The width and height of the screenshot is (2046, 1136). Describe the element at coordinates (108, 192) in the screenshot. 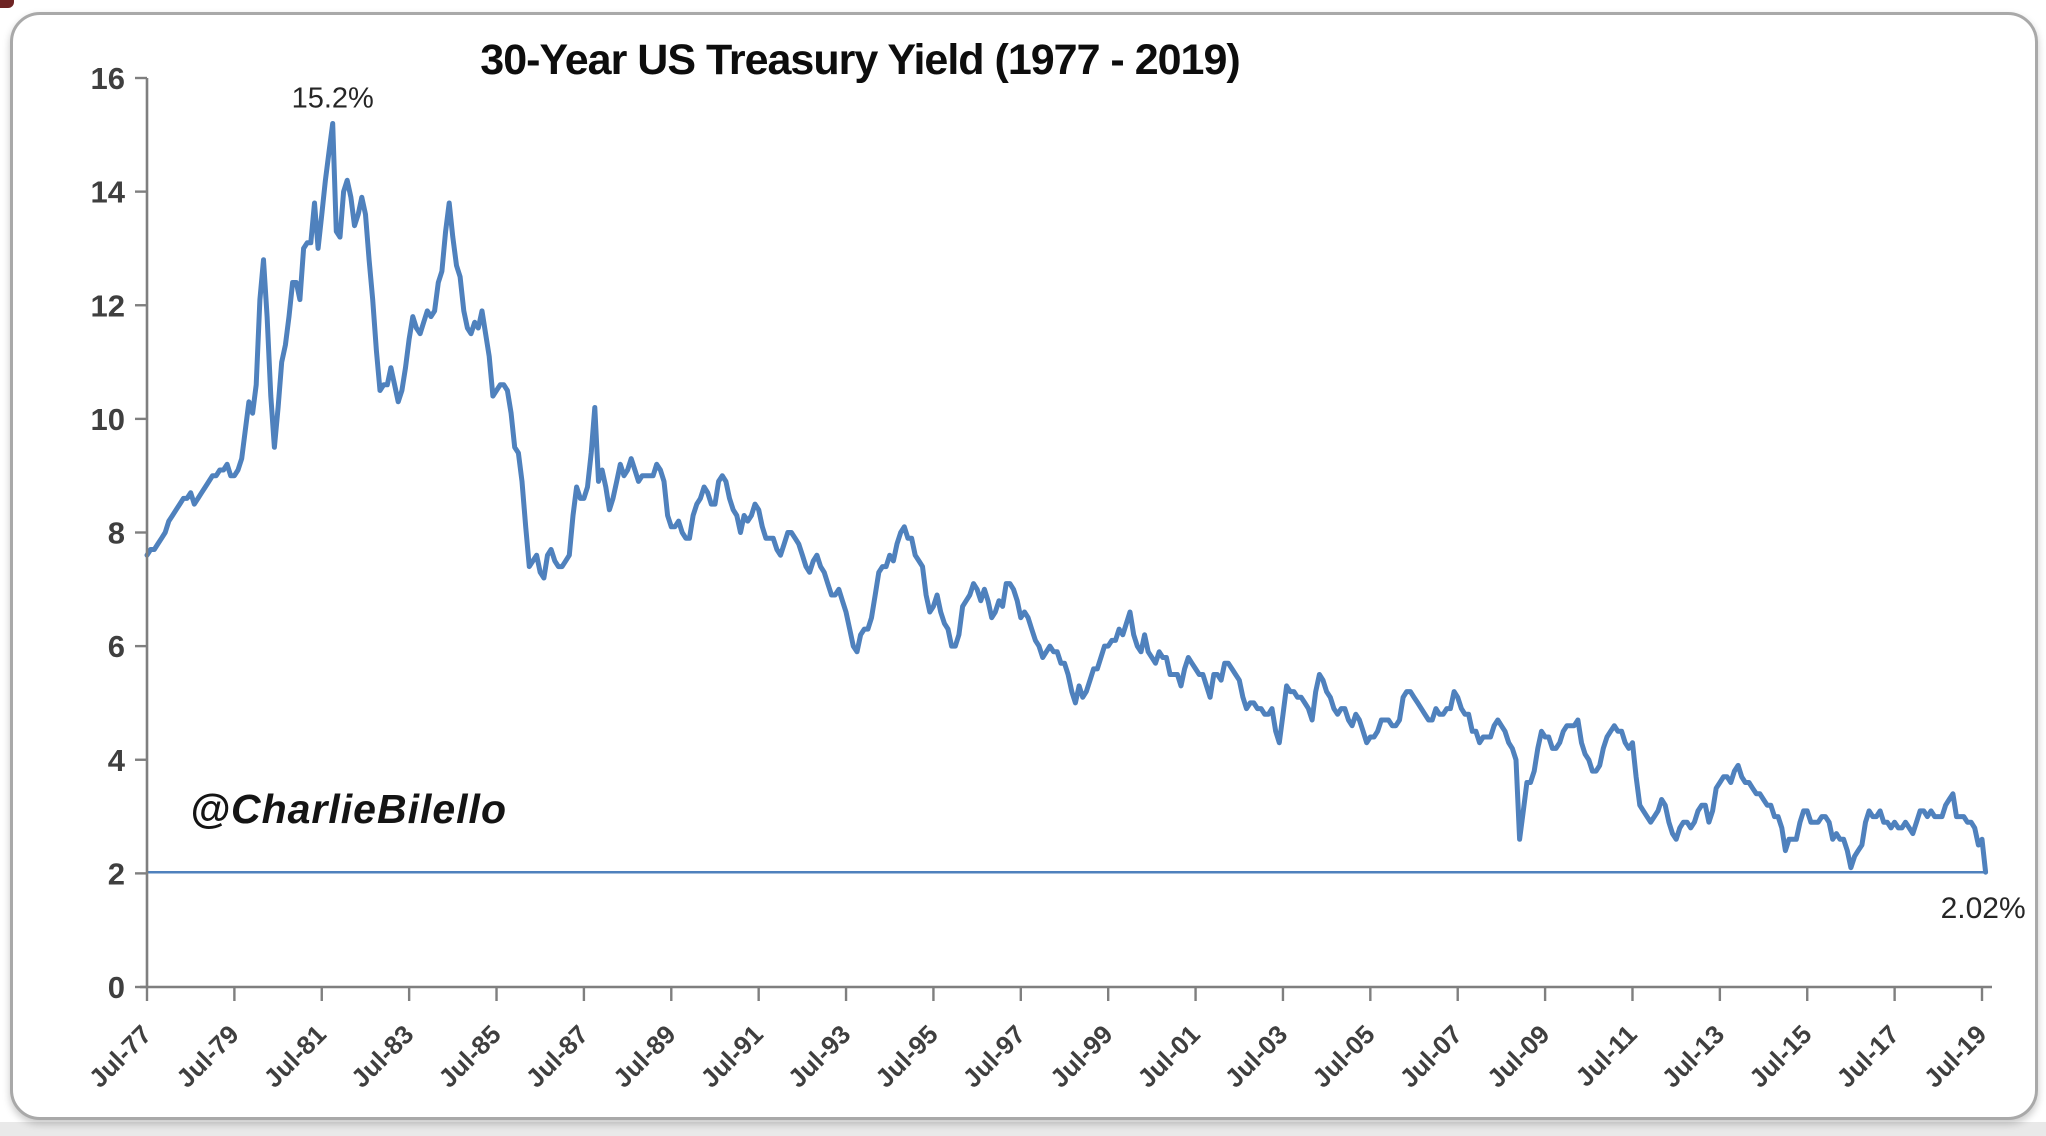

I see `y-tick-label: 14` at that location.